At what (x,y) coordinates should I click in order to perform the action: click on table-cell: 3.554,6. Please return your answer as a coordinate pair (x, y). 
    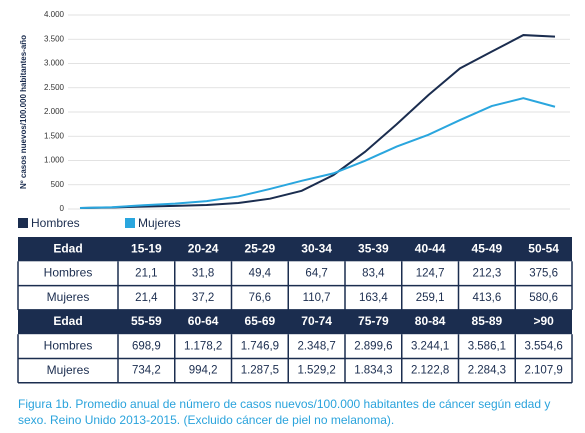
    Looking at the image, I should click on (543, 346).